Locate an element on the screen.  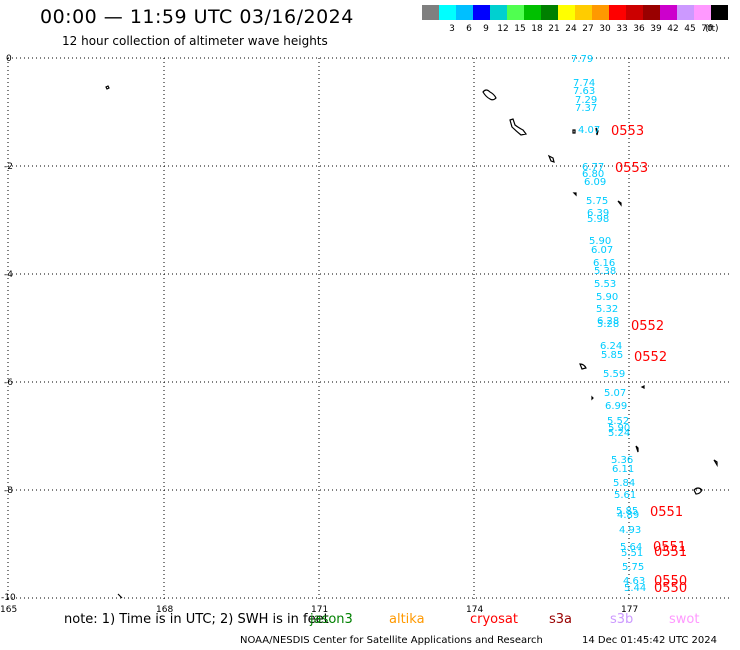
wave-height-value: 6.07 is located at coordinates (602, 250).